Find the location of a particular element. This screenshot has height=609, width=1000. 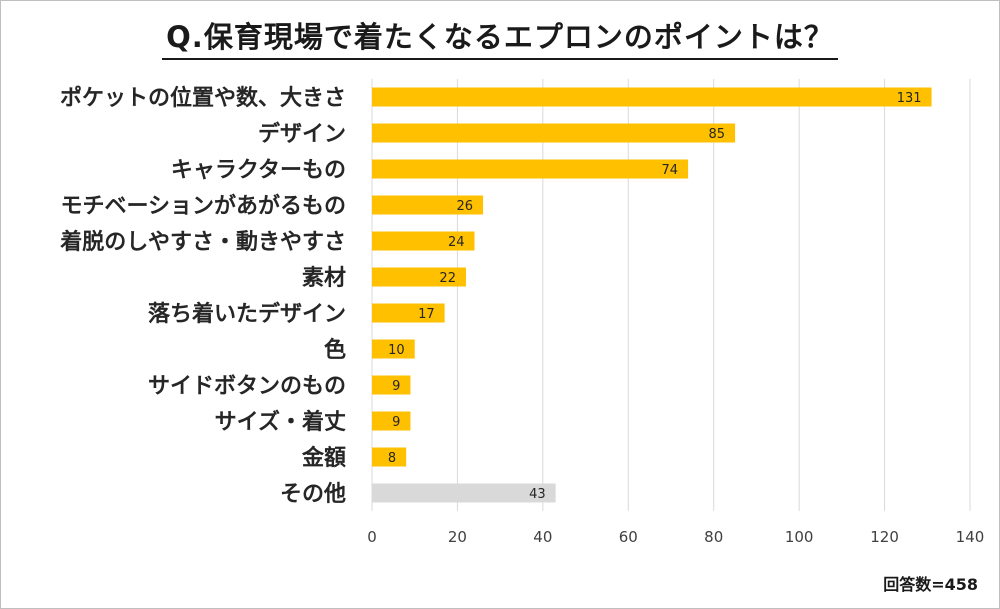

category-label: モチベーションがあがるもの is located at coordinates (203, 206).